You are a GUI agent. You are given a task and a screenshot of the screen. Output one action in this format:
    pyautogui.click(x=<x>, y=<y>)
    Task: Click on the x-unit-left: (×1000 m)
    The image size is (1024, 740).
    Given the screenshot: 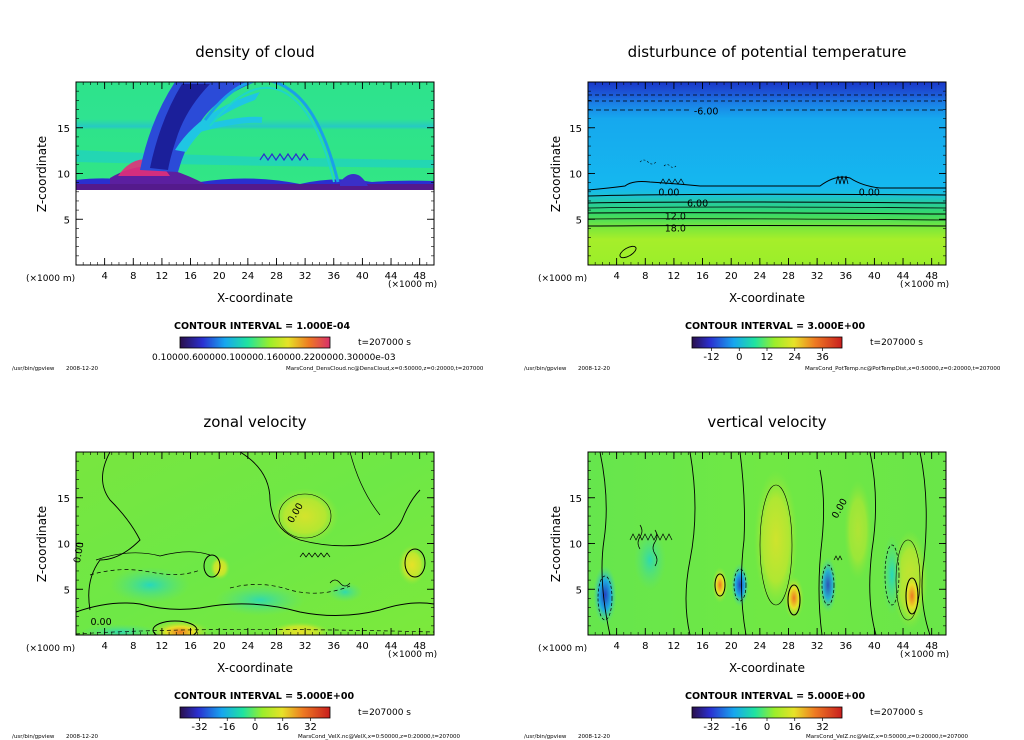 What is the action you would take?
    pyautogui.click(x=50, y=279)
    